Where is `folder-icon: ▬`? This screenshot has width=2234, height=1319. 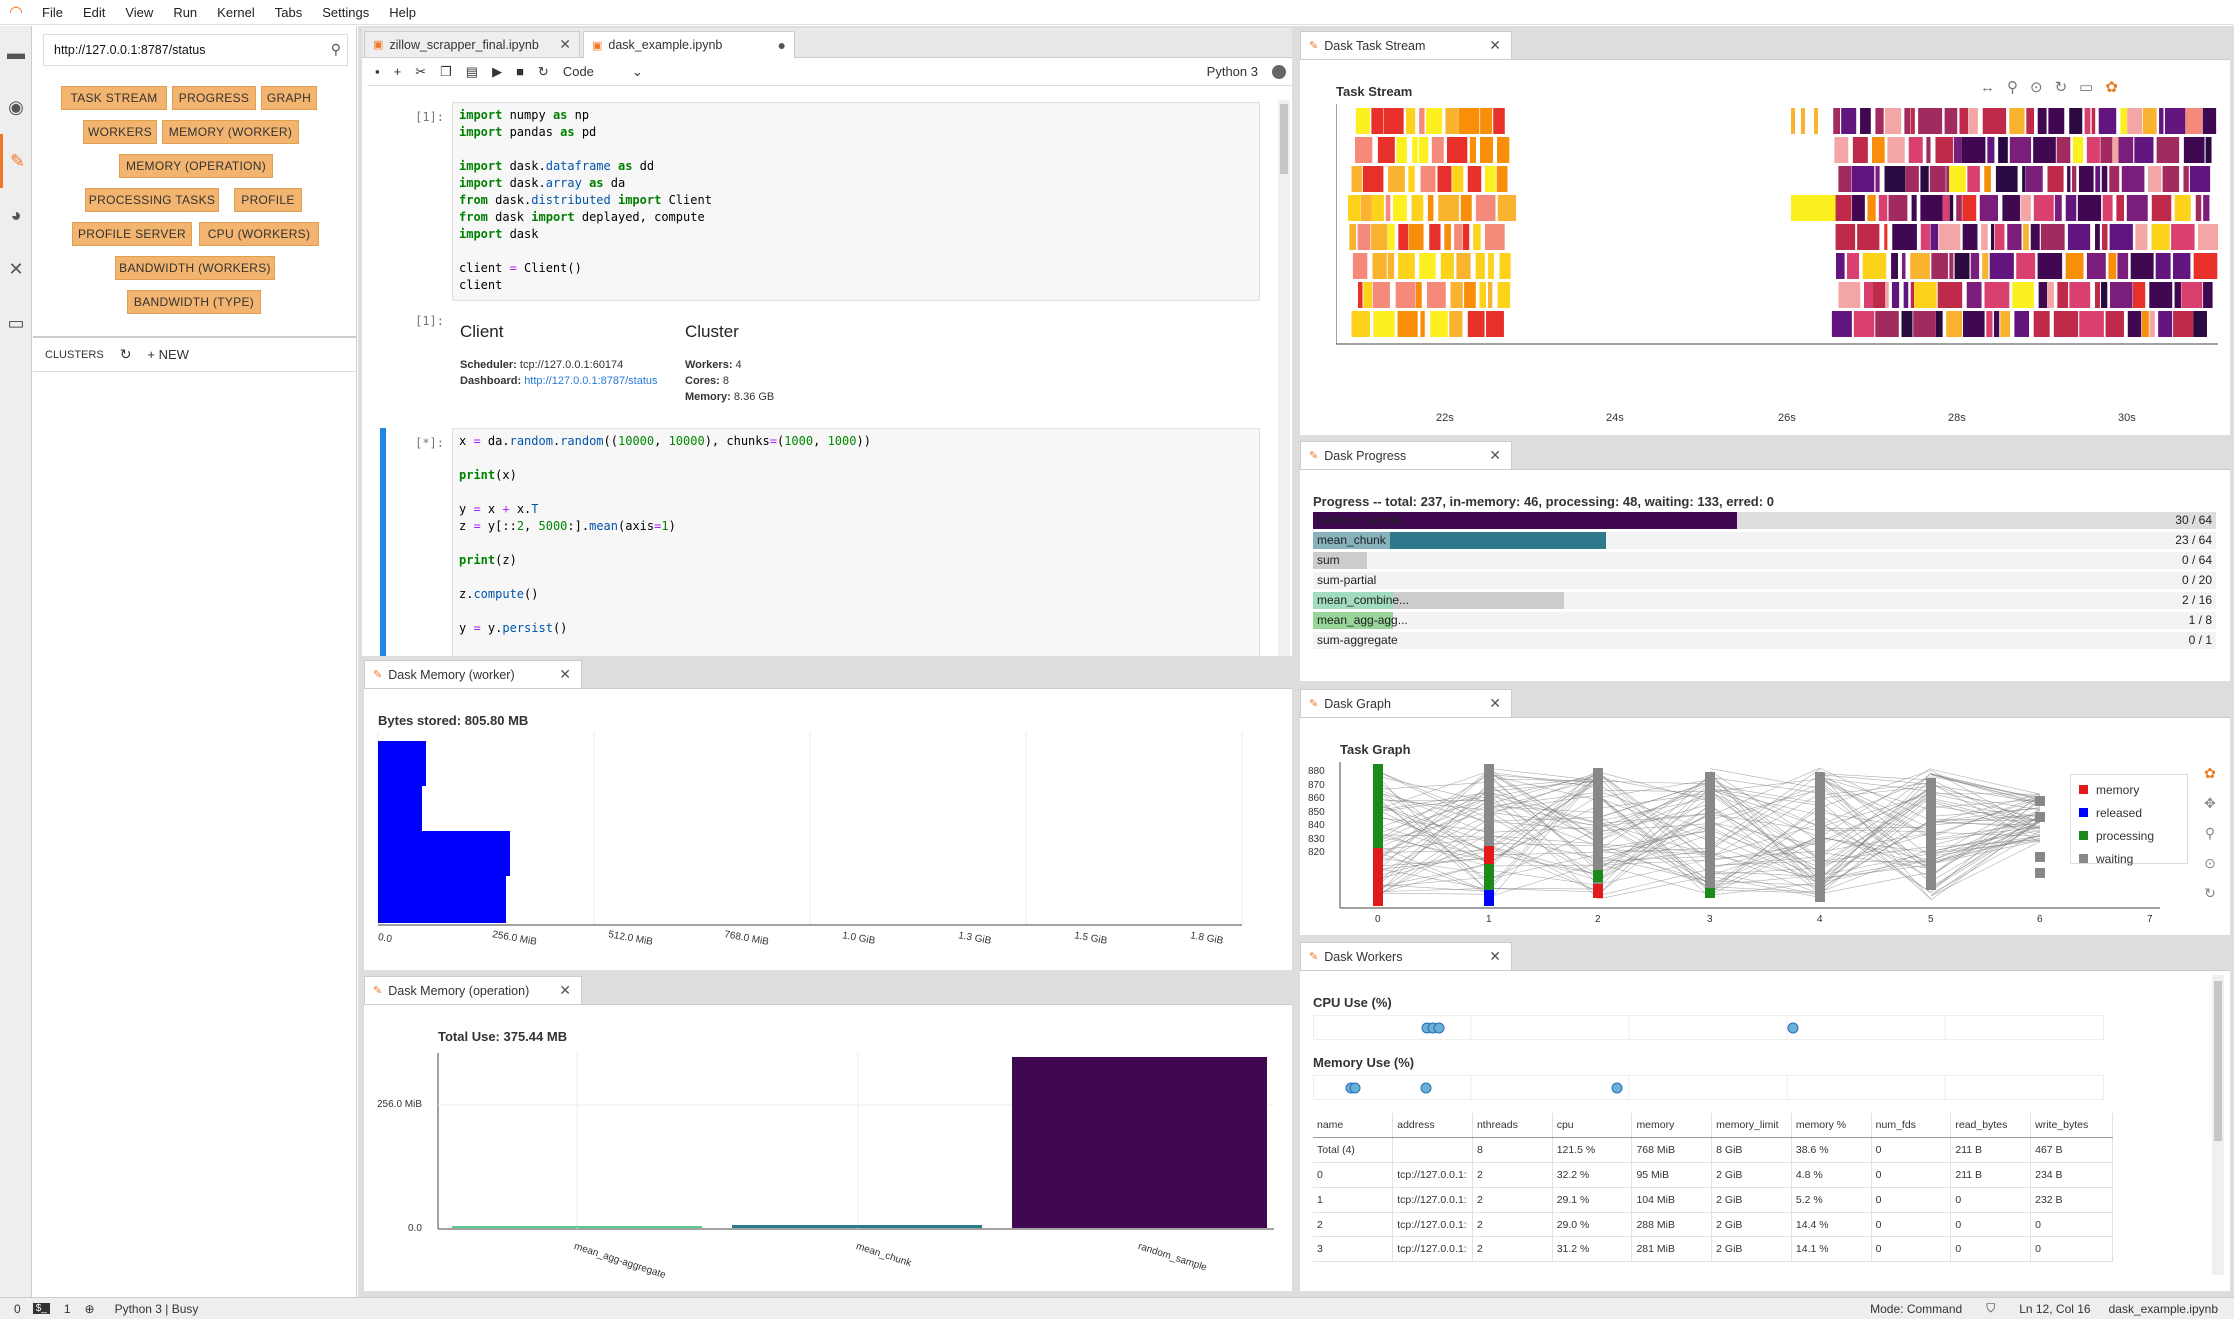 folder-icon: ▬ is located at coordinates (16, 52).